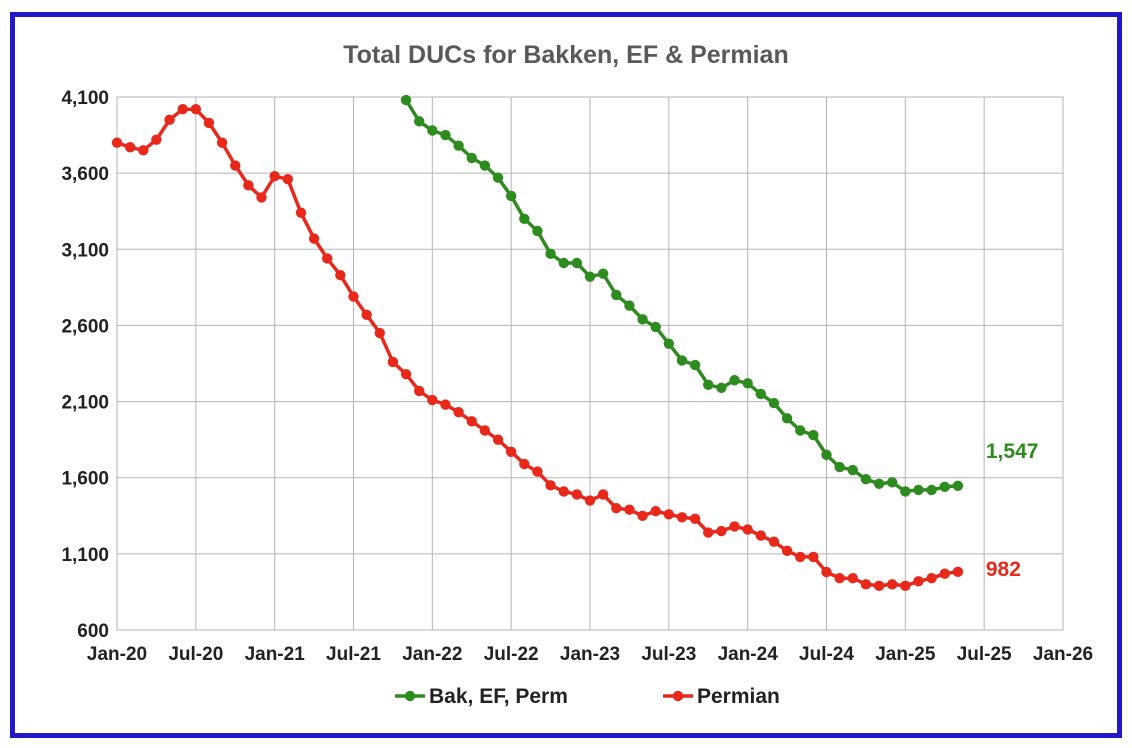  I want to click on y-tick-label: 4,100, so click(85, 98).